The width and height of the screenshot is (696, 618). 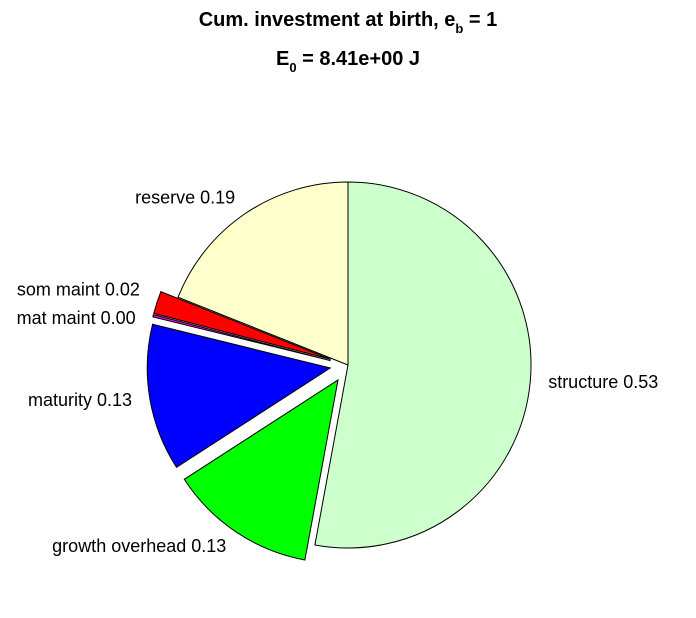 I want to click on label-structure: structure 0.53, so click(x=603, y=382).